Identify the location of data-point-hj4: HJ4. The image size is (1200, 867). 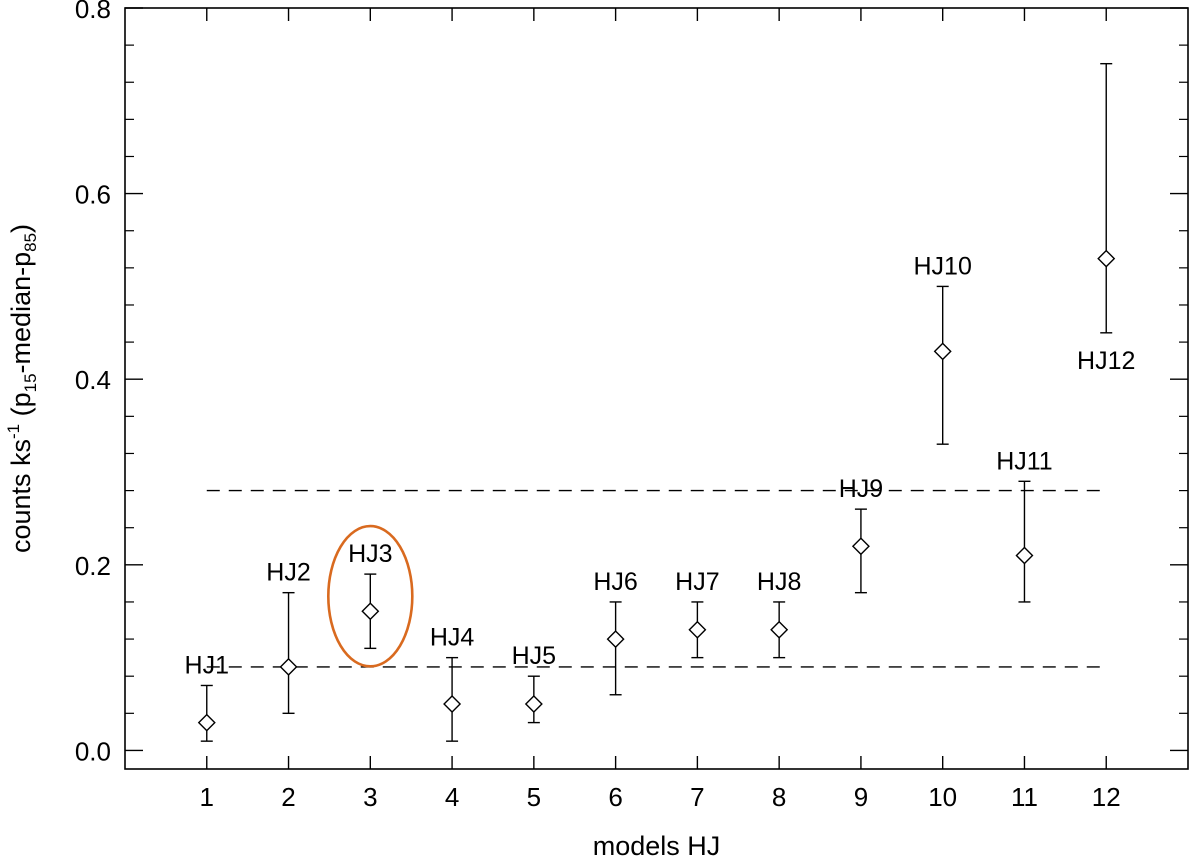
(452, 683).